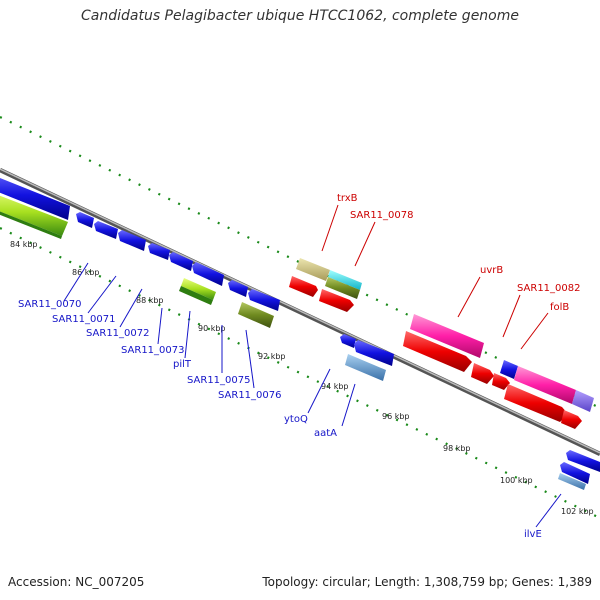  What do you see at coordinates (153, 350) in the screenshot?
I see `gene-label-SAR11_0073: SAR11_0073` at bounding box center [153, 350].